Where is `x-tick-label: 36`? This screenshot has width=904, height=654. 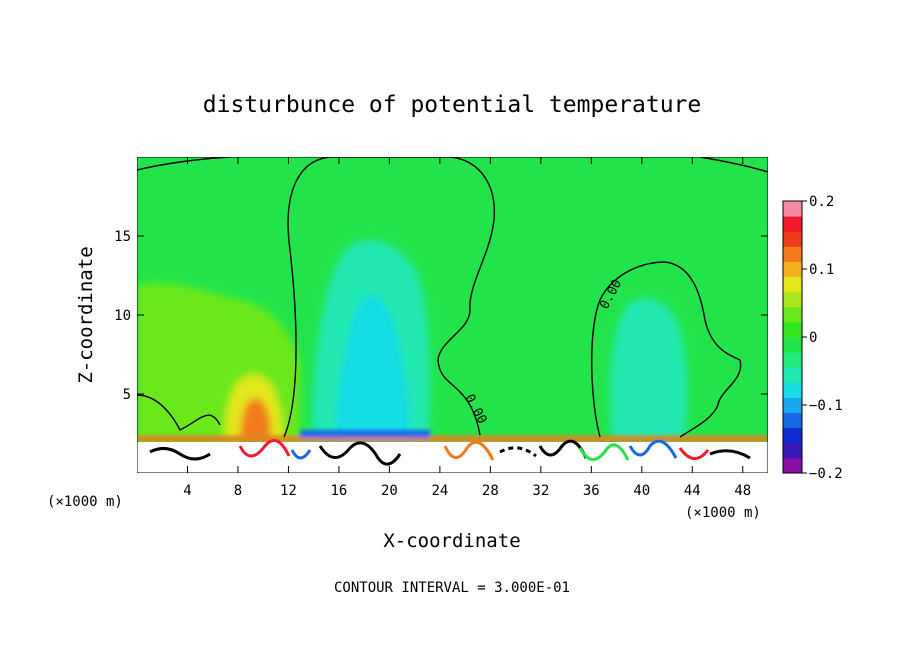 x-tick-label: 36 is located at coordinates (591, 491).